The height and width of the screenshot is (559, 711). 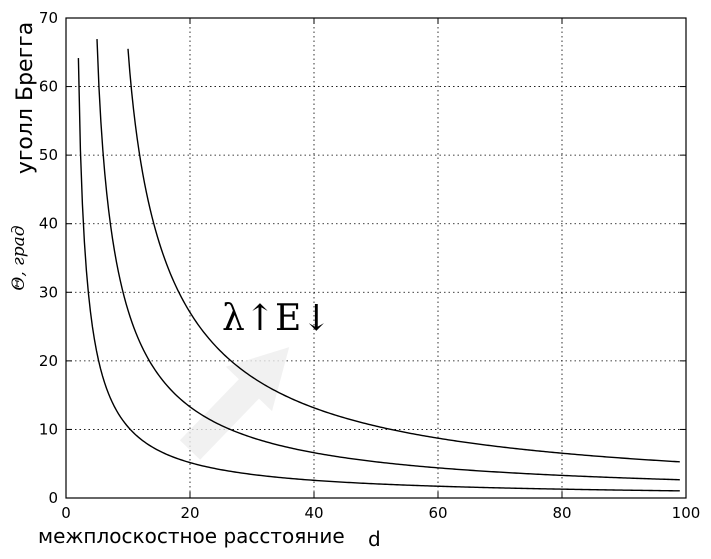 I want to click on annotation-arrow, so click(x=234, y=403).